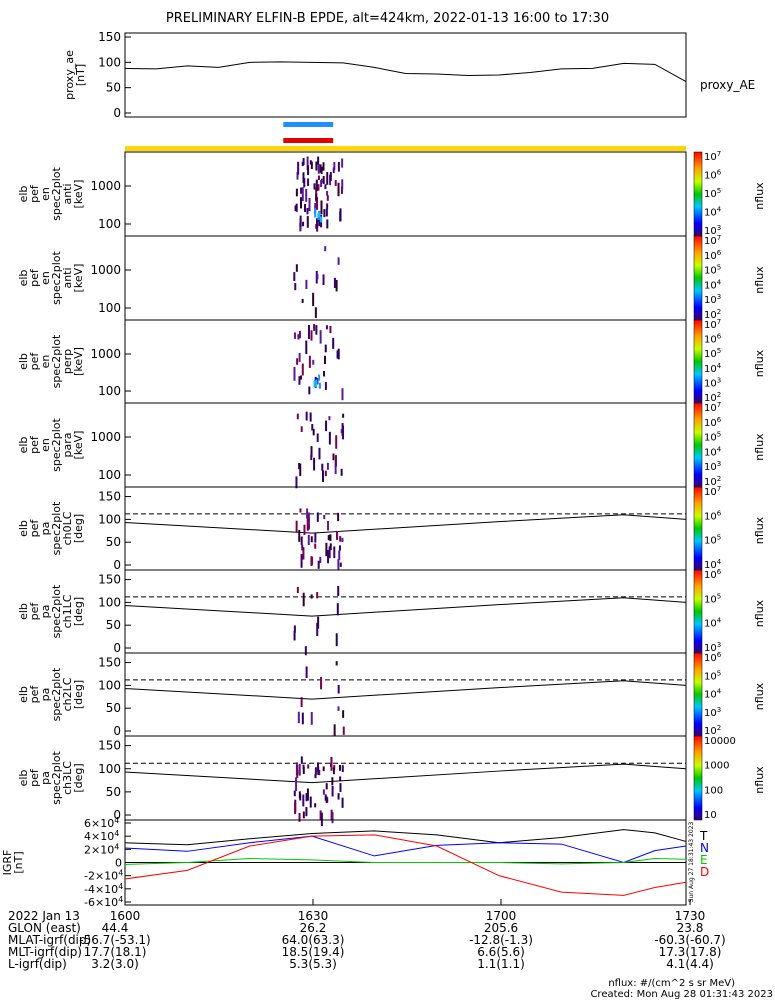 The image size is (775, 1004). I want to click on orbit-value: 26.2, so click(313, 928).